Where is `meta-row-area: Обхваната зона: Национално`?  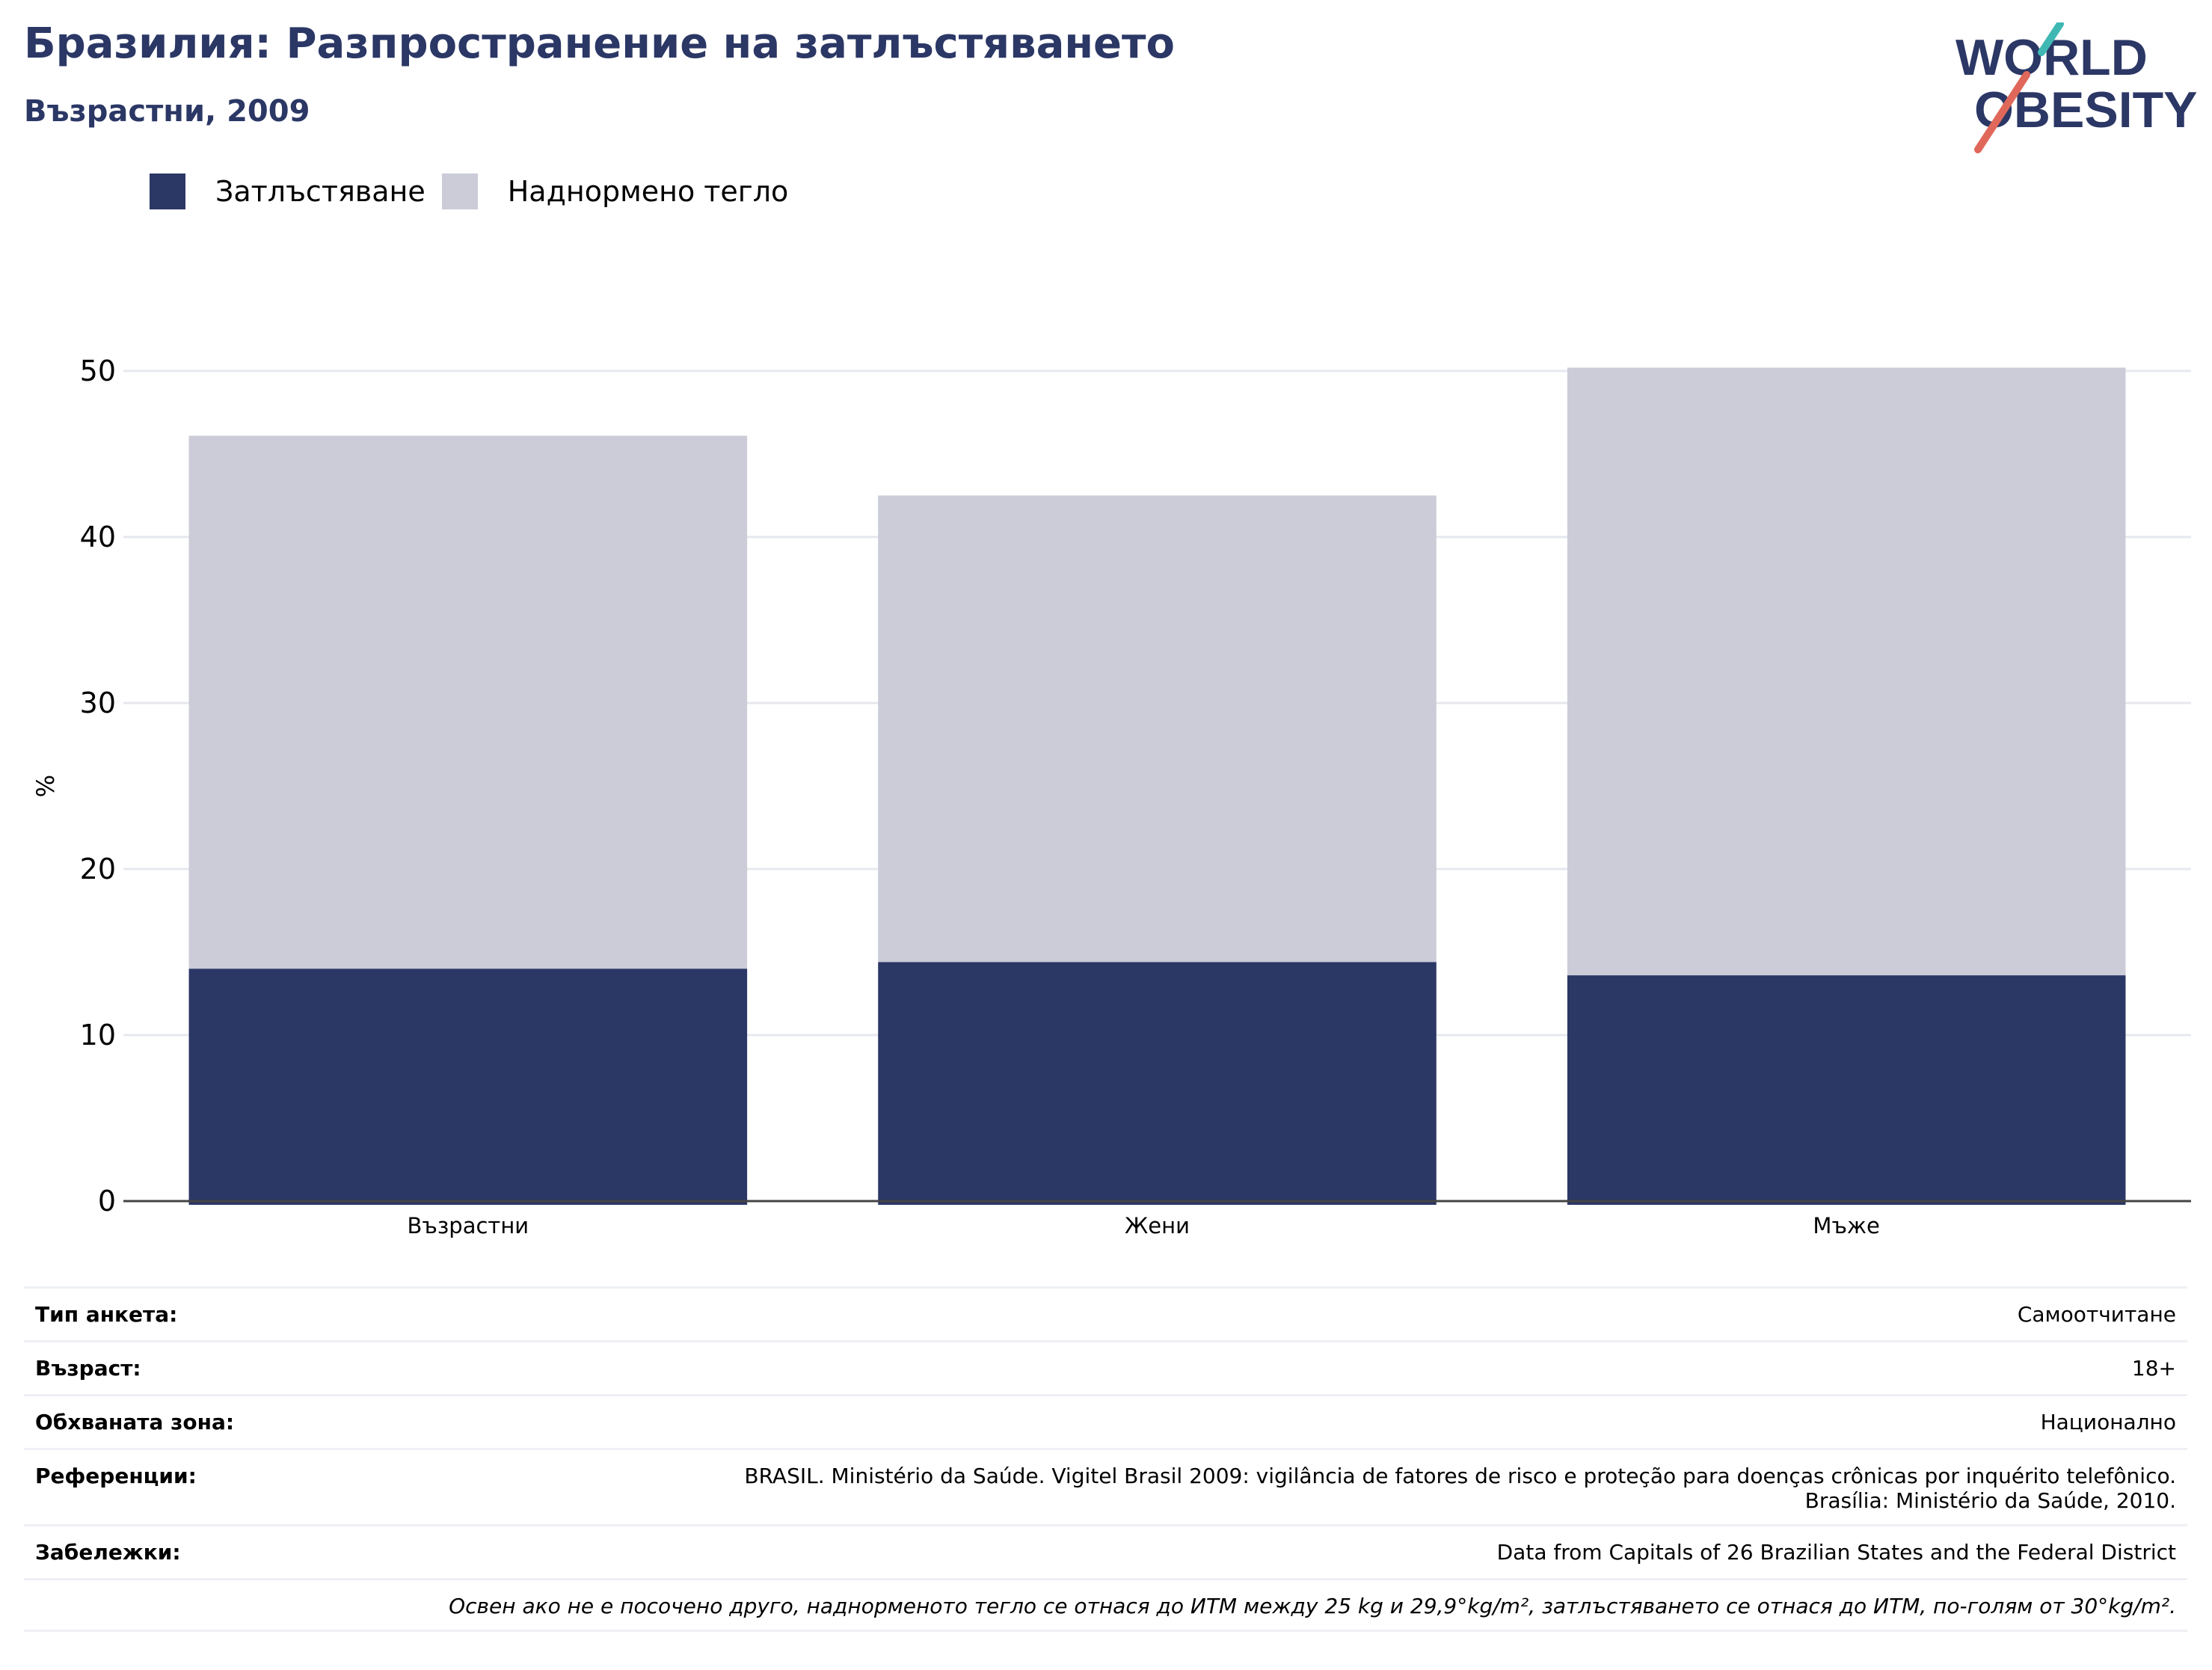 meta-row-area: Обхваната зона: Национално is located at coordinates (1105, 1421).